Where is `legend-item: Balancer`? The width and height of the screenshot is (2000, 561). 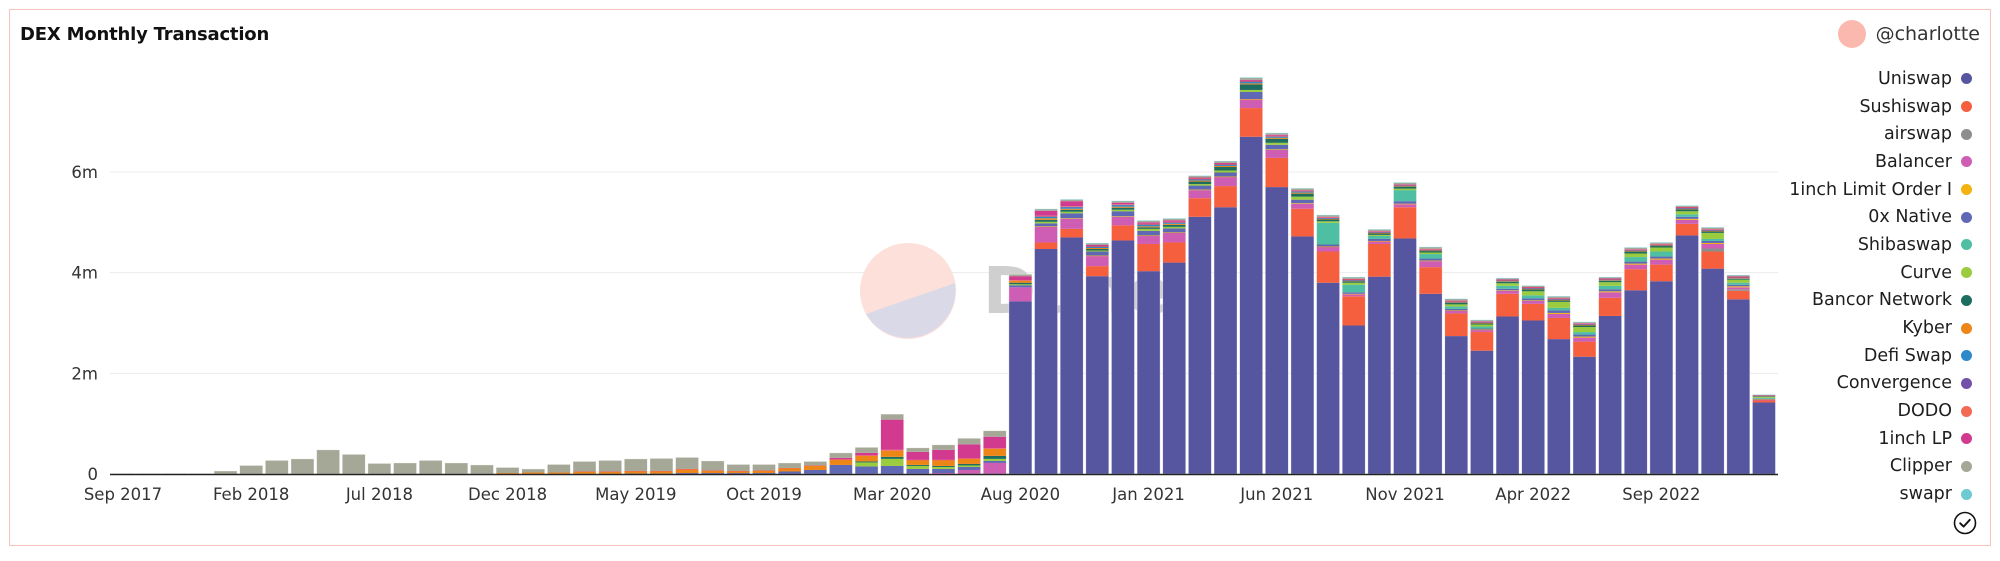 legend-item: Balancer is located at coordinates (1857, 162).